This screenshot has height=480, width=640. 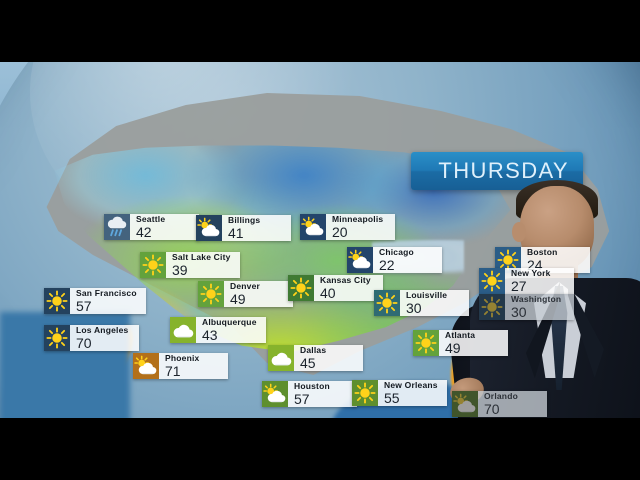 I want to click on city-temperature: 43, so click(x=210, y=334).